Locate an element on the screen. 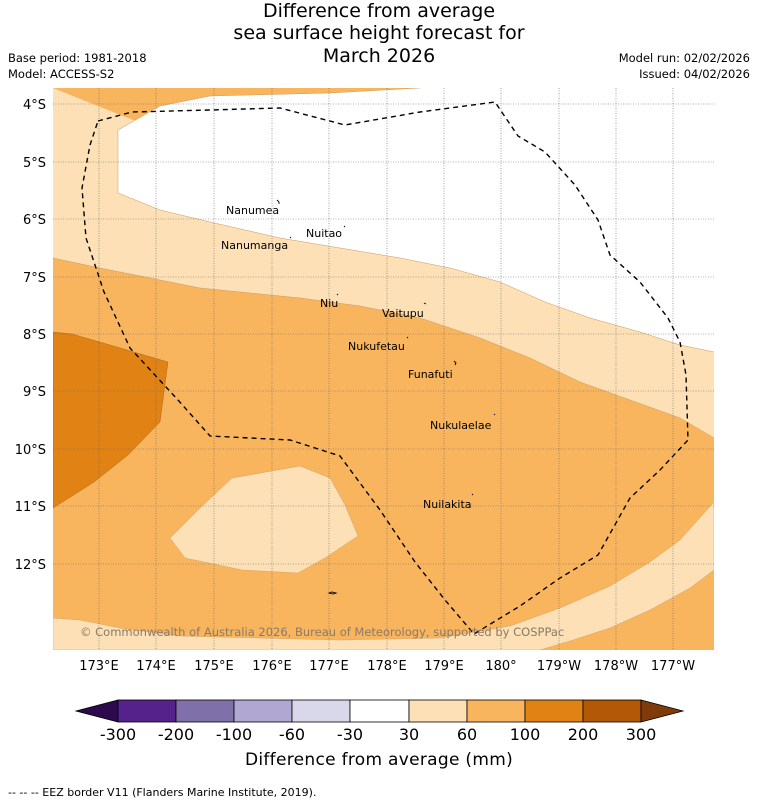 This screenshot has height=804, width=758. colorbar-label-60: 60 is located at coordinates (467, 734).